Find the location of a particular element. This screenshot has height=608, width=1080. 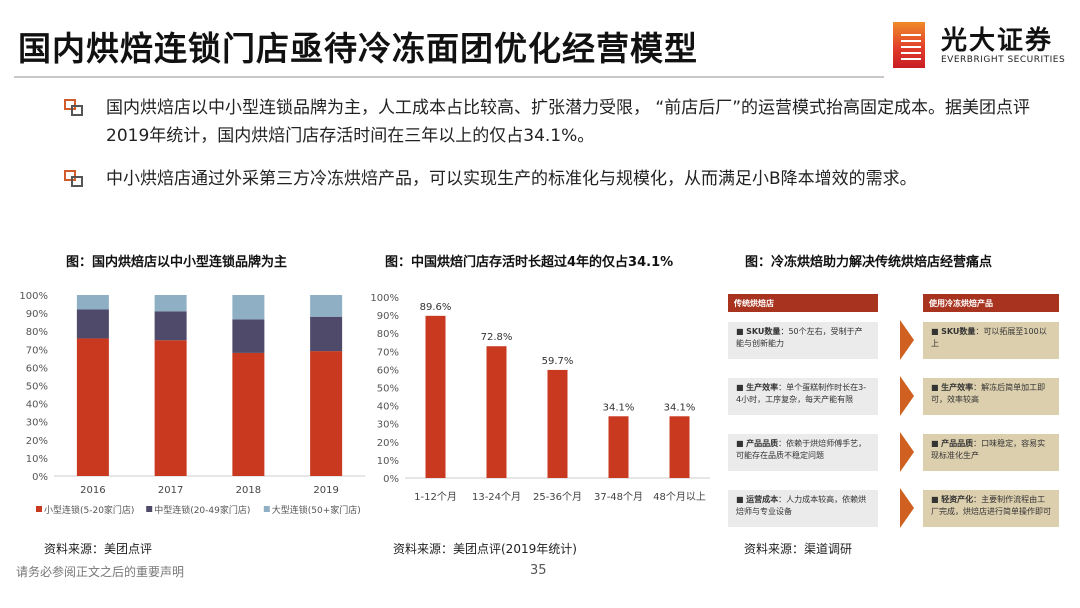

data-label: 59.7% is located at coordinates (558, 361).